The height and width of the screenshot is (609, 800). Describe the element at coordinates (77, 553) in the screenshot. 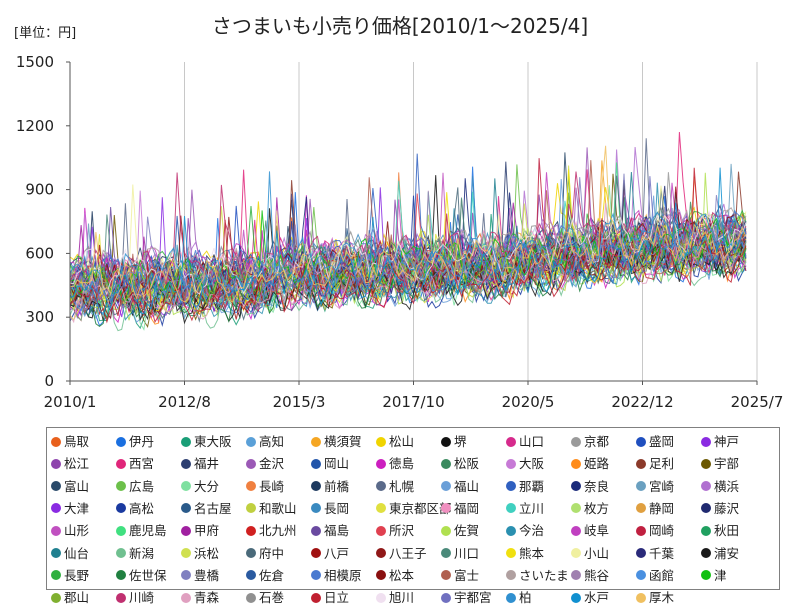

I see `legend-label: 仙台` at that location.